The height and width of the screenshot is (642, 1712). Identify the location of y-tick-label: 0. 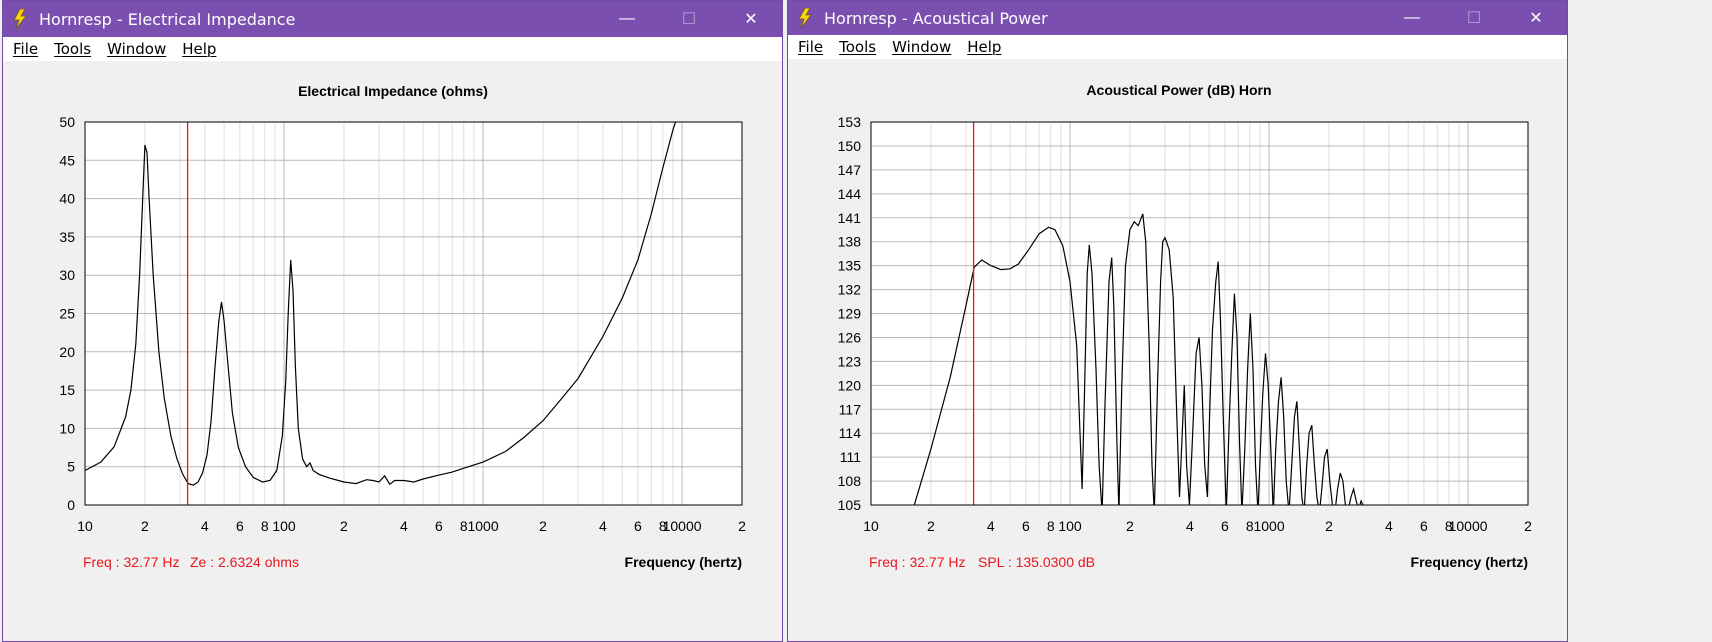
(71, 505).